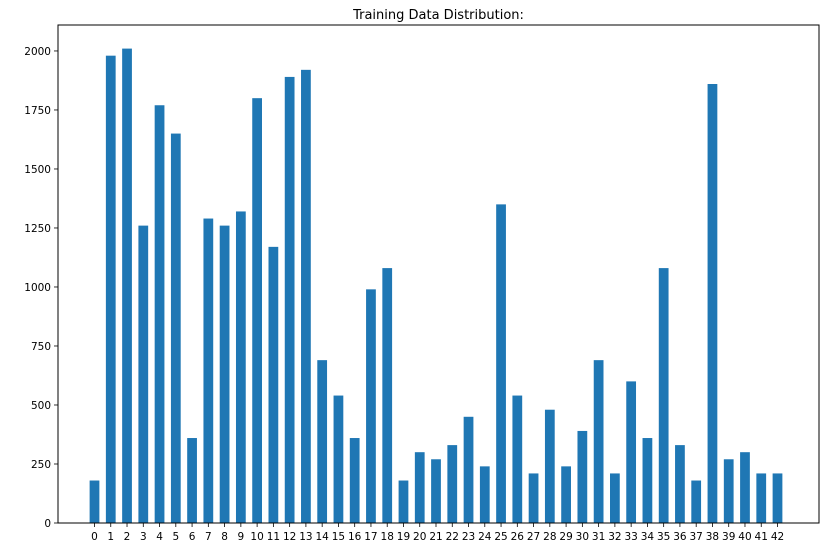 The width and height of the screenshot is (827, 554). I want to click on y-axis: 0 250 500 750 1000 1250 1500 1750 2000, so click(41, 288).